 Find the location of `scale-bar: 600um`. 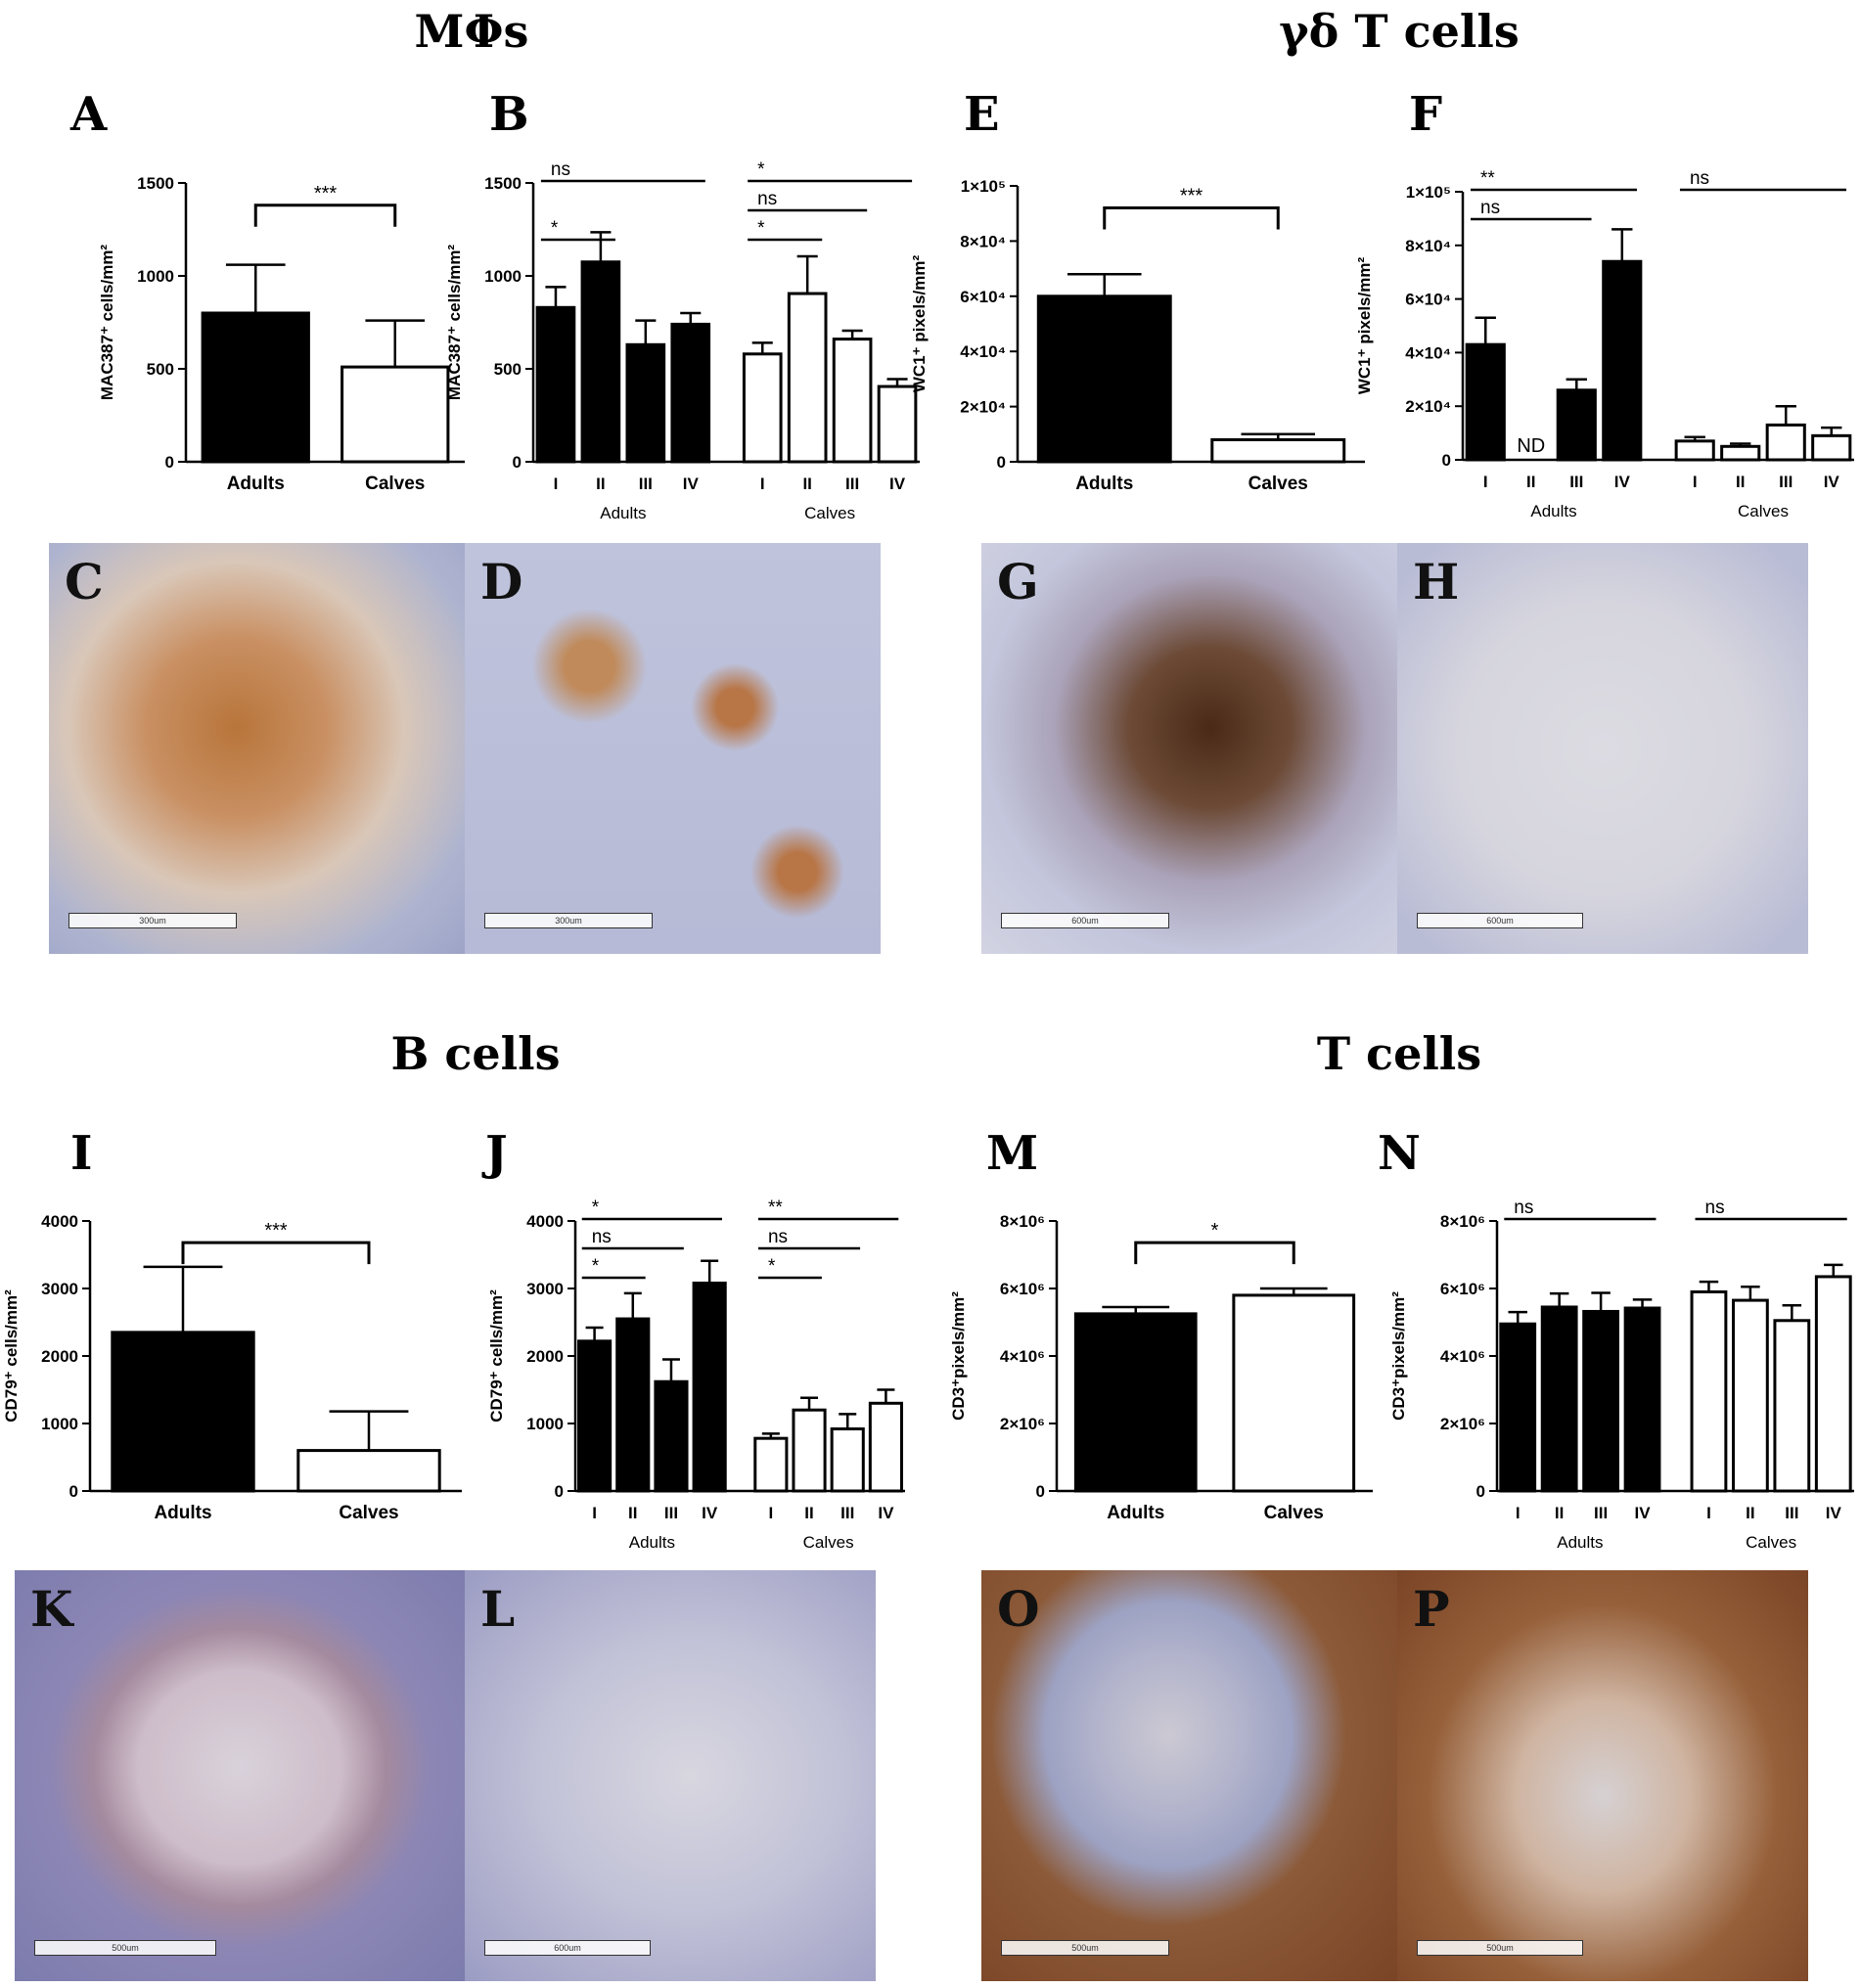

scale-bar: 600um is located at coordinates (568, 1948).